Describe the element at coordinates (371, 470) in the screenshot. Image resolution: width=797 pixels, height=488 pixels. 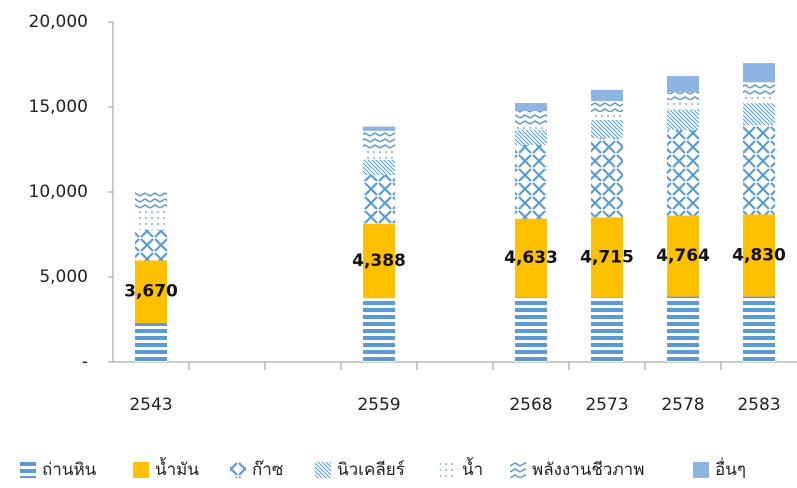
I see `legend-label: นิวเคลียร์` at that location.